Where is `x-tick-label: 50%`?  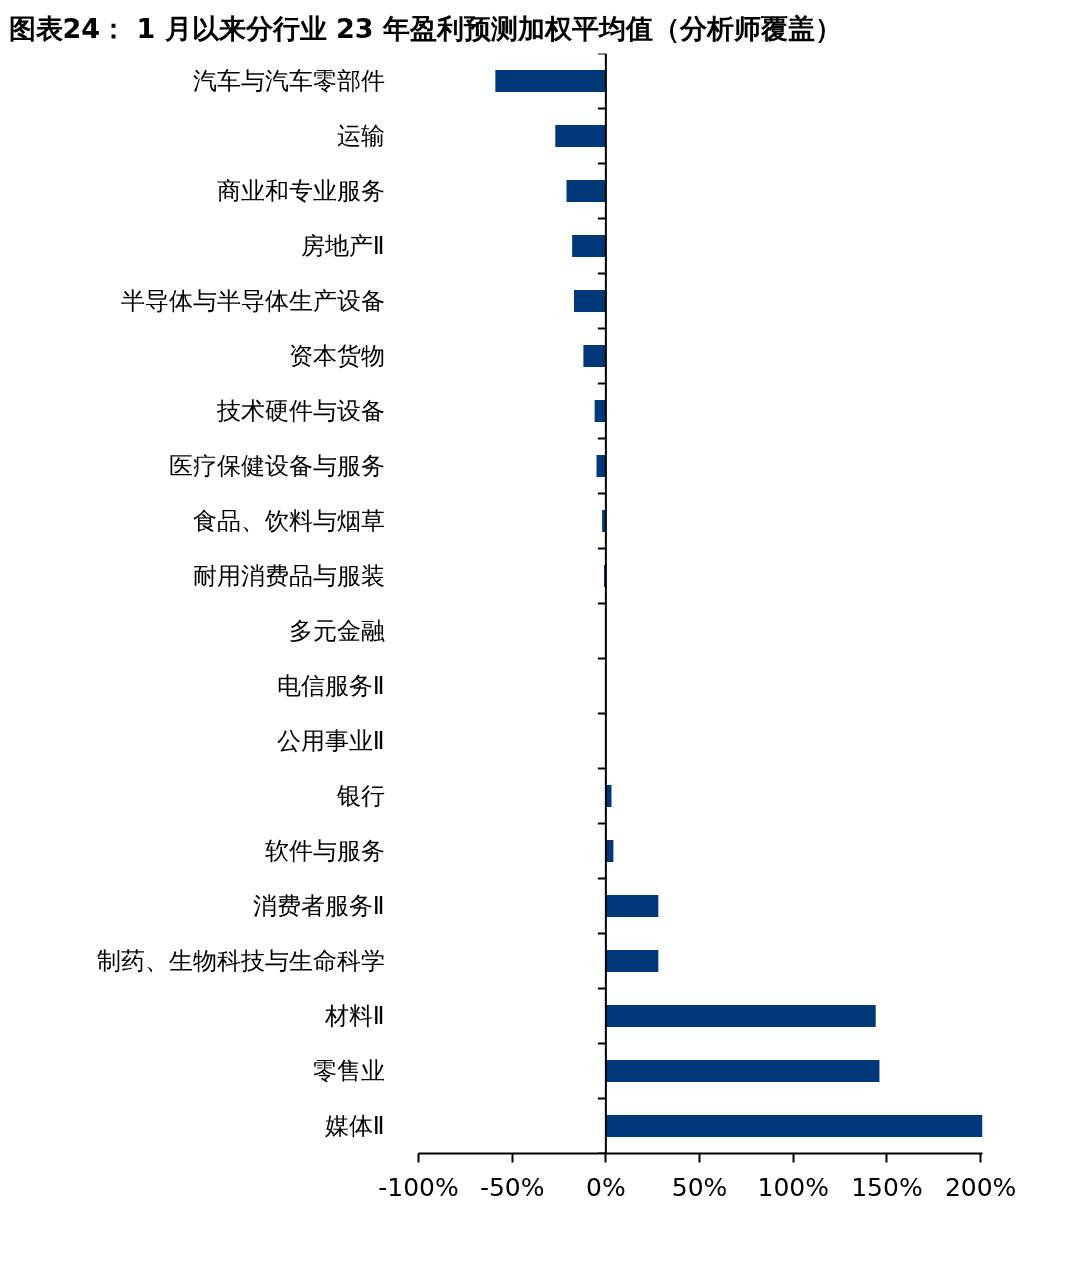 x-tick-label: 50% is located at coordinates (699, 1187).